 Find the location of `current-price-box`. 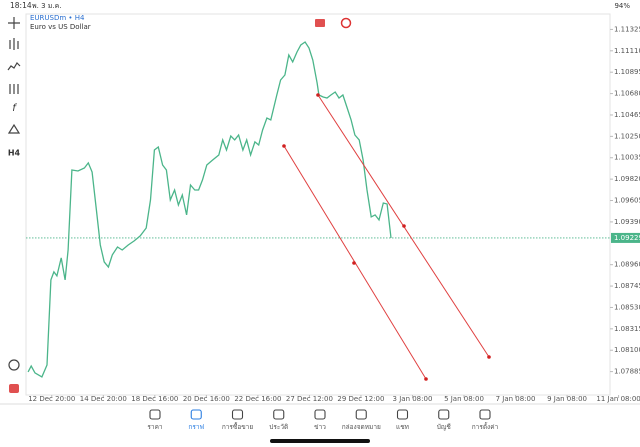

current-price-box is located at coordinates (625, 237).